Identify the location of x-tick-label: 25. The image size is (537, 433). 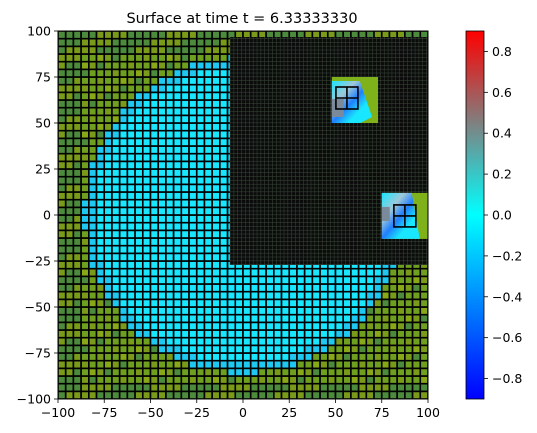
(289, 412).